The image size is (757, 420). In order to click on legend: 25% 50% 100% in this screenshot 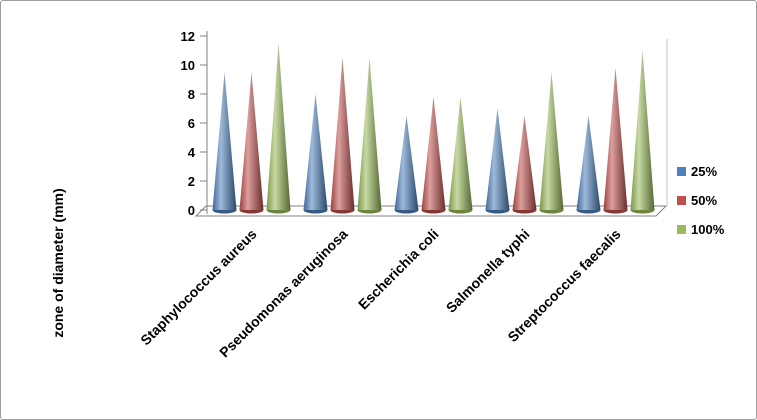, I will do `click(700, 207)`.